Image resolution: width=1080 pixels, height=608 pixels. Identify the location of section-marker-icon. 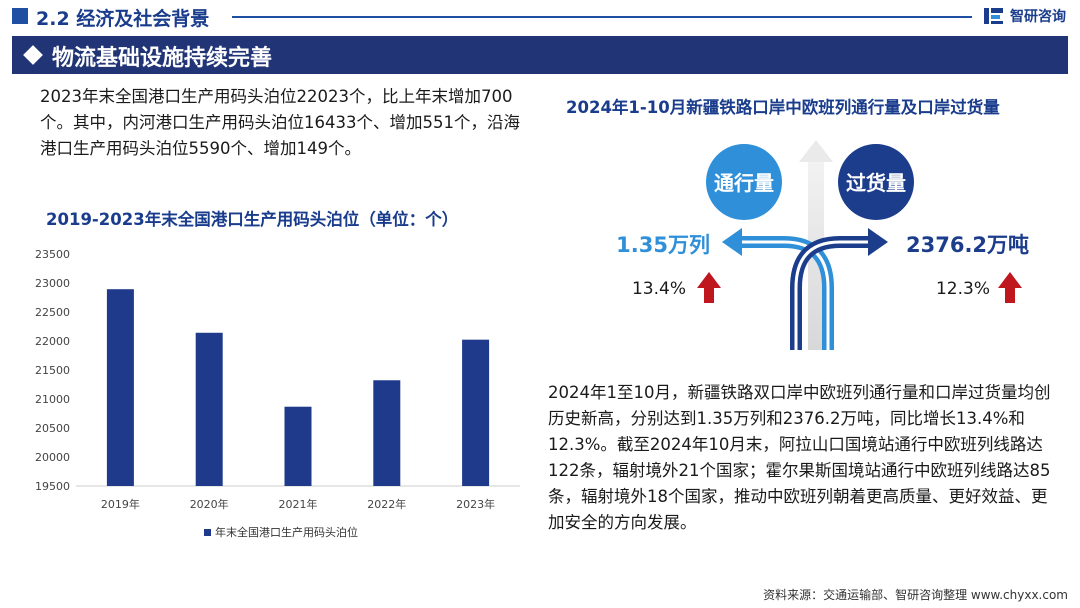
(20, 16).